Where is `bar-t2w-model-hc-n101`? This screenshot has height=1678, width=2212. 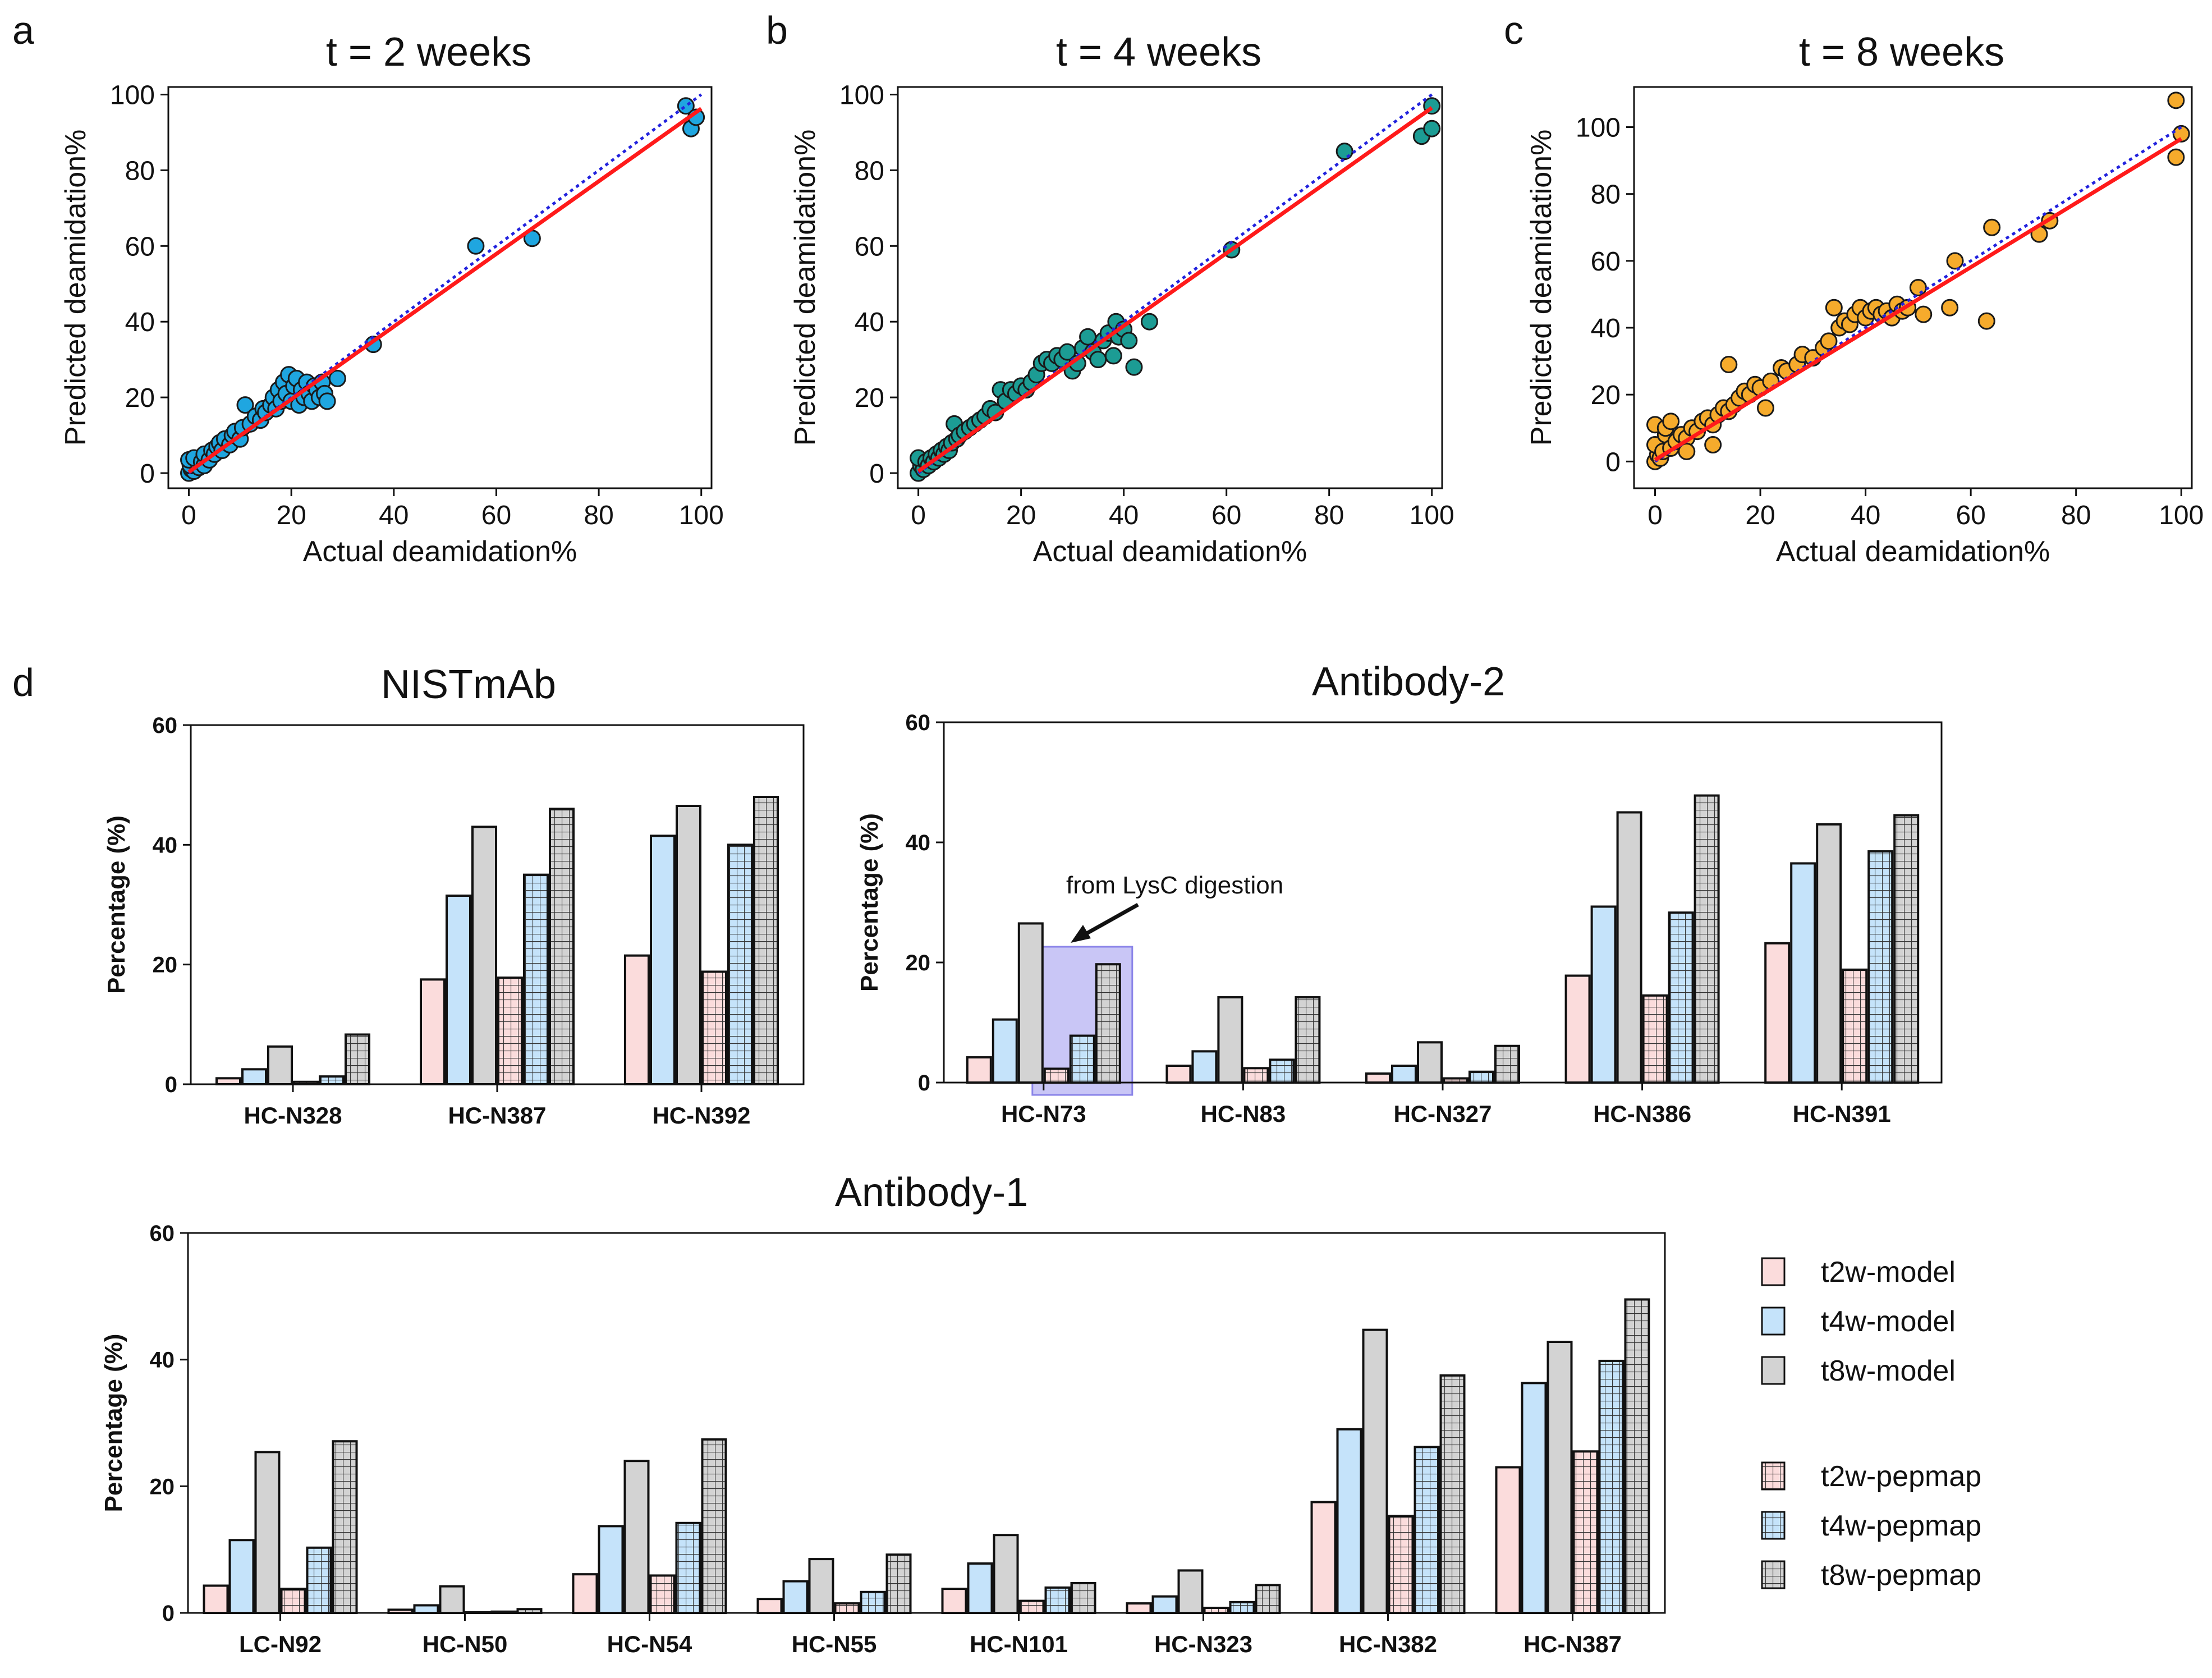 bar-t2w-model-hc-n101 is located at coordinates (954, 1601).